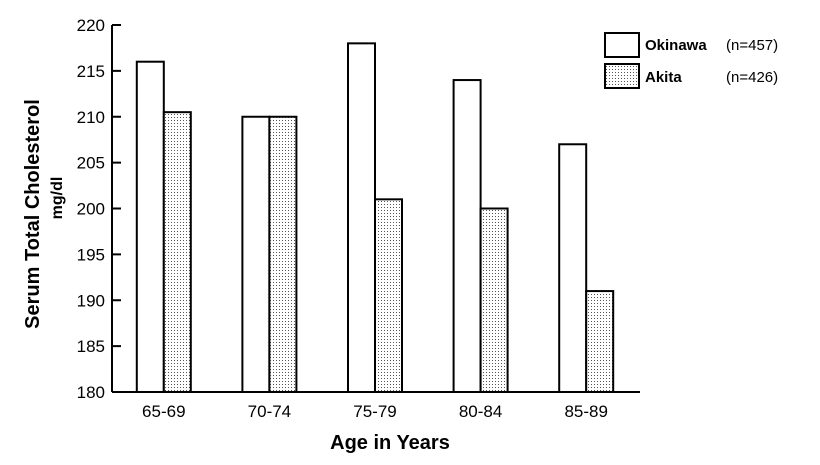 The width and height of the screenshot is (820, 465). Describe the element at coordinates (752, 77) in the screenshot. I see `legend-count-akita: (n=426)` at that location.